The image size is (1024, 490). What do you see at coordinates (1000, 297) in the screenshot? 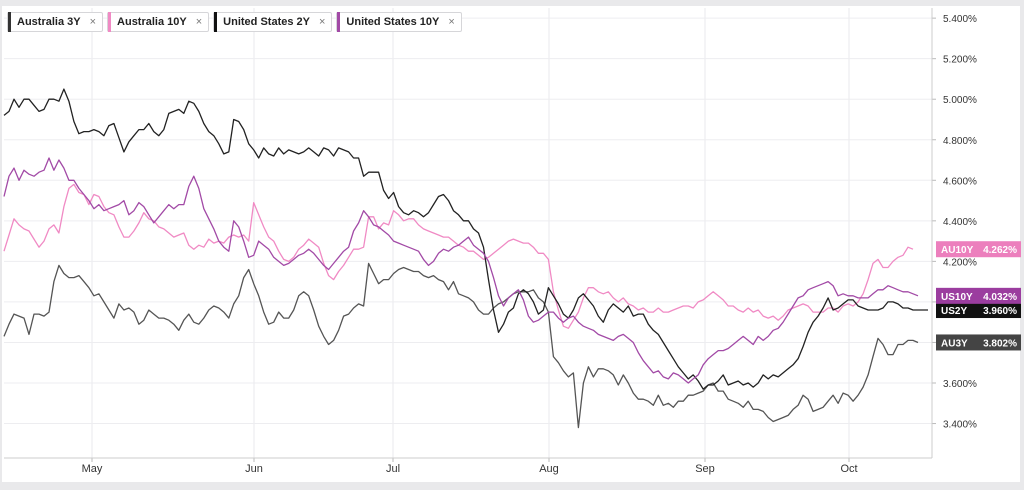
I see `last-value-tag-value: 4.032%` at bounding box center [1000, 297].